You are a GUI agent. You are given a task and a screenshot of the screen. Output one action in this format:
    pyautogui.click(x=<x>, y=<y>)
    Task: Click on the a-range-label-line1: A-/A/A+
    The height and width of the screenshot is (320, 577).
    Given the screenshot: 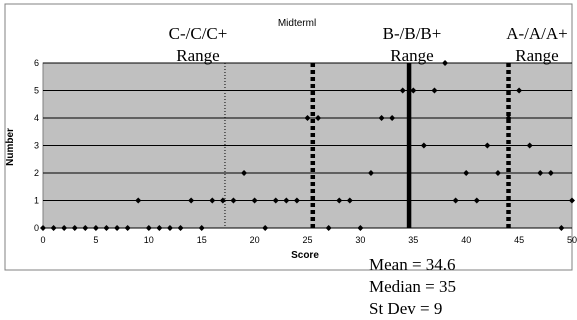 What is the action you would take?
    pyautogui.click(x=537, y=33)
    